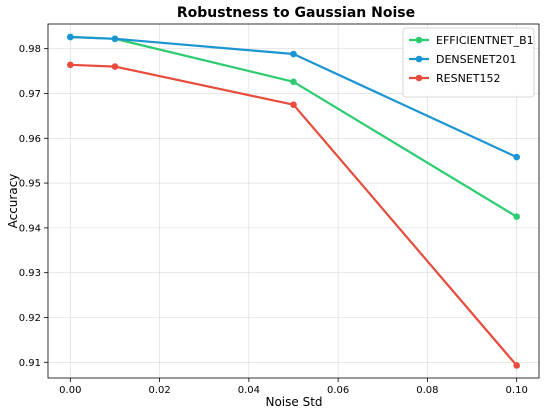 The height and width of the screenshot is (413, 550). I want to click on legend-item-densenet201: DENSENET201, so click(462, 59).